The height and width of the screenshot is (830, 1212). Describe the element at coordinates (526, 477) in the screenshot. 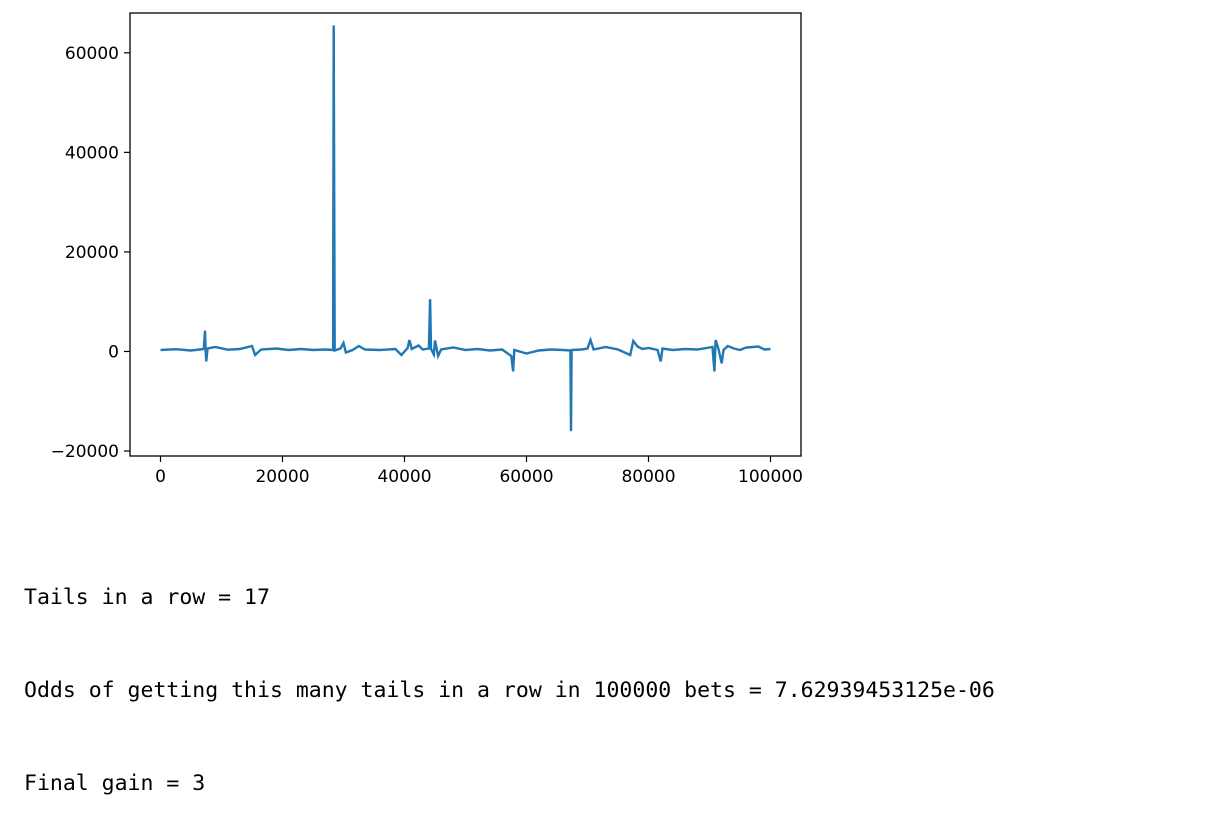

I see `x-tick-label: 60000` at that location.